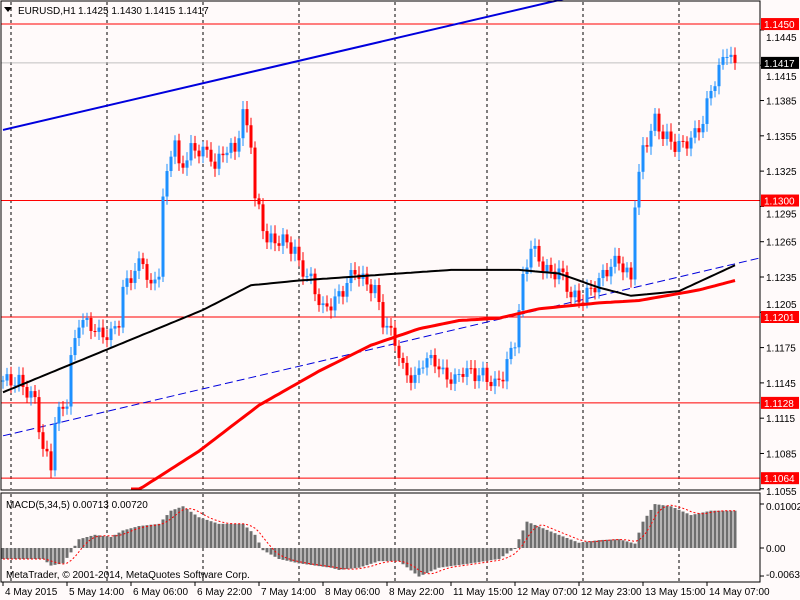  I want to click on time-tick-label: 8 May 06:00, so click(352, 592).